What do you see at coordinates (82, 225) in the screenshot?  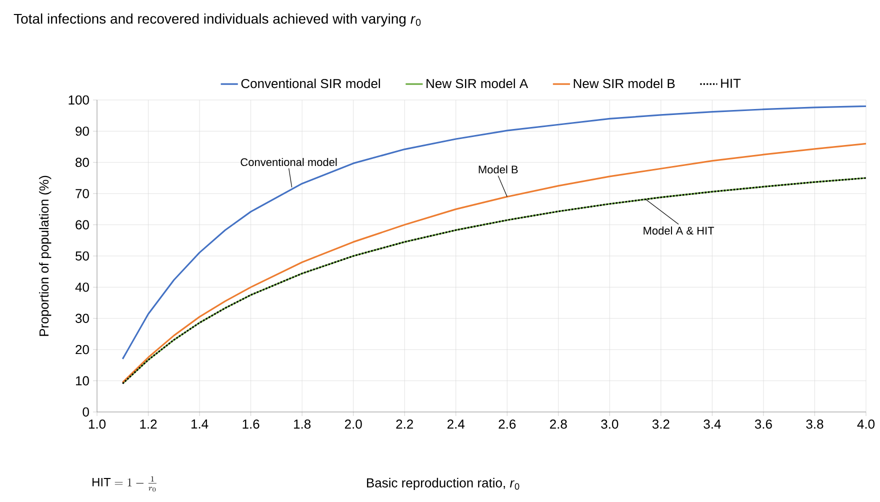 I see `y-tick-label: 60` at bounding box center [82, 225].